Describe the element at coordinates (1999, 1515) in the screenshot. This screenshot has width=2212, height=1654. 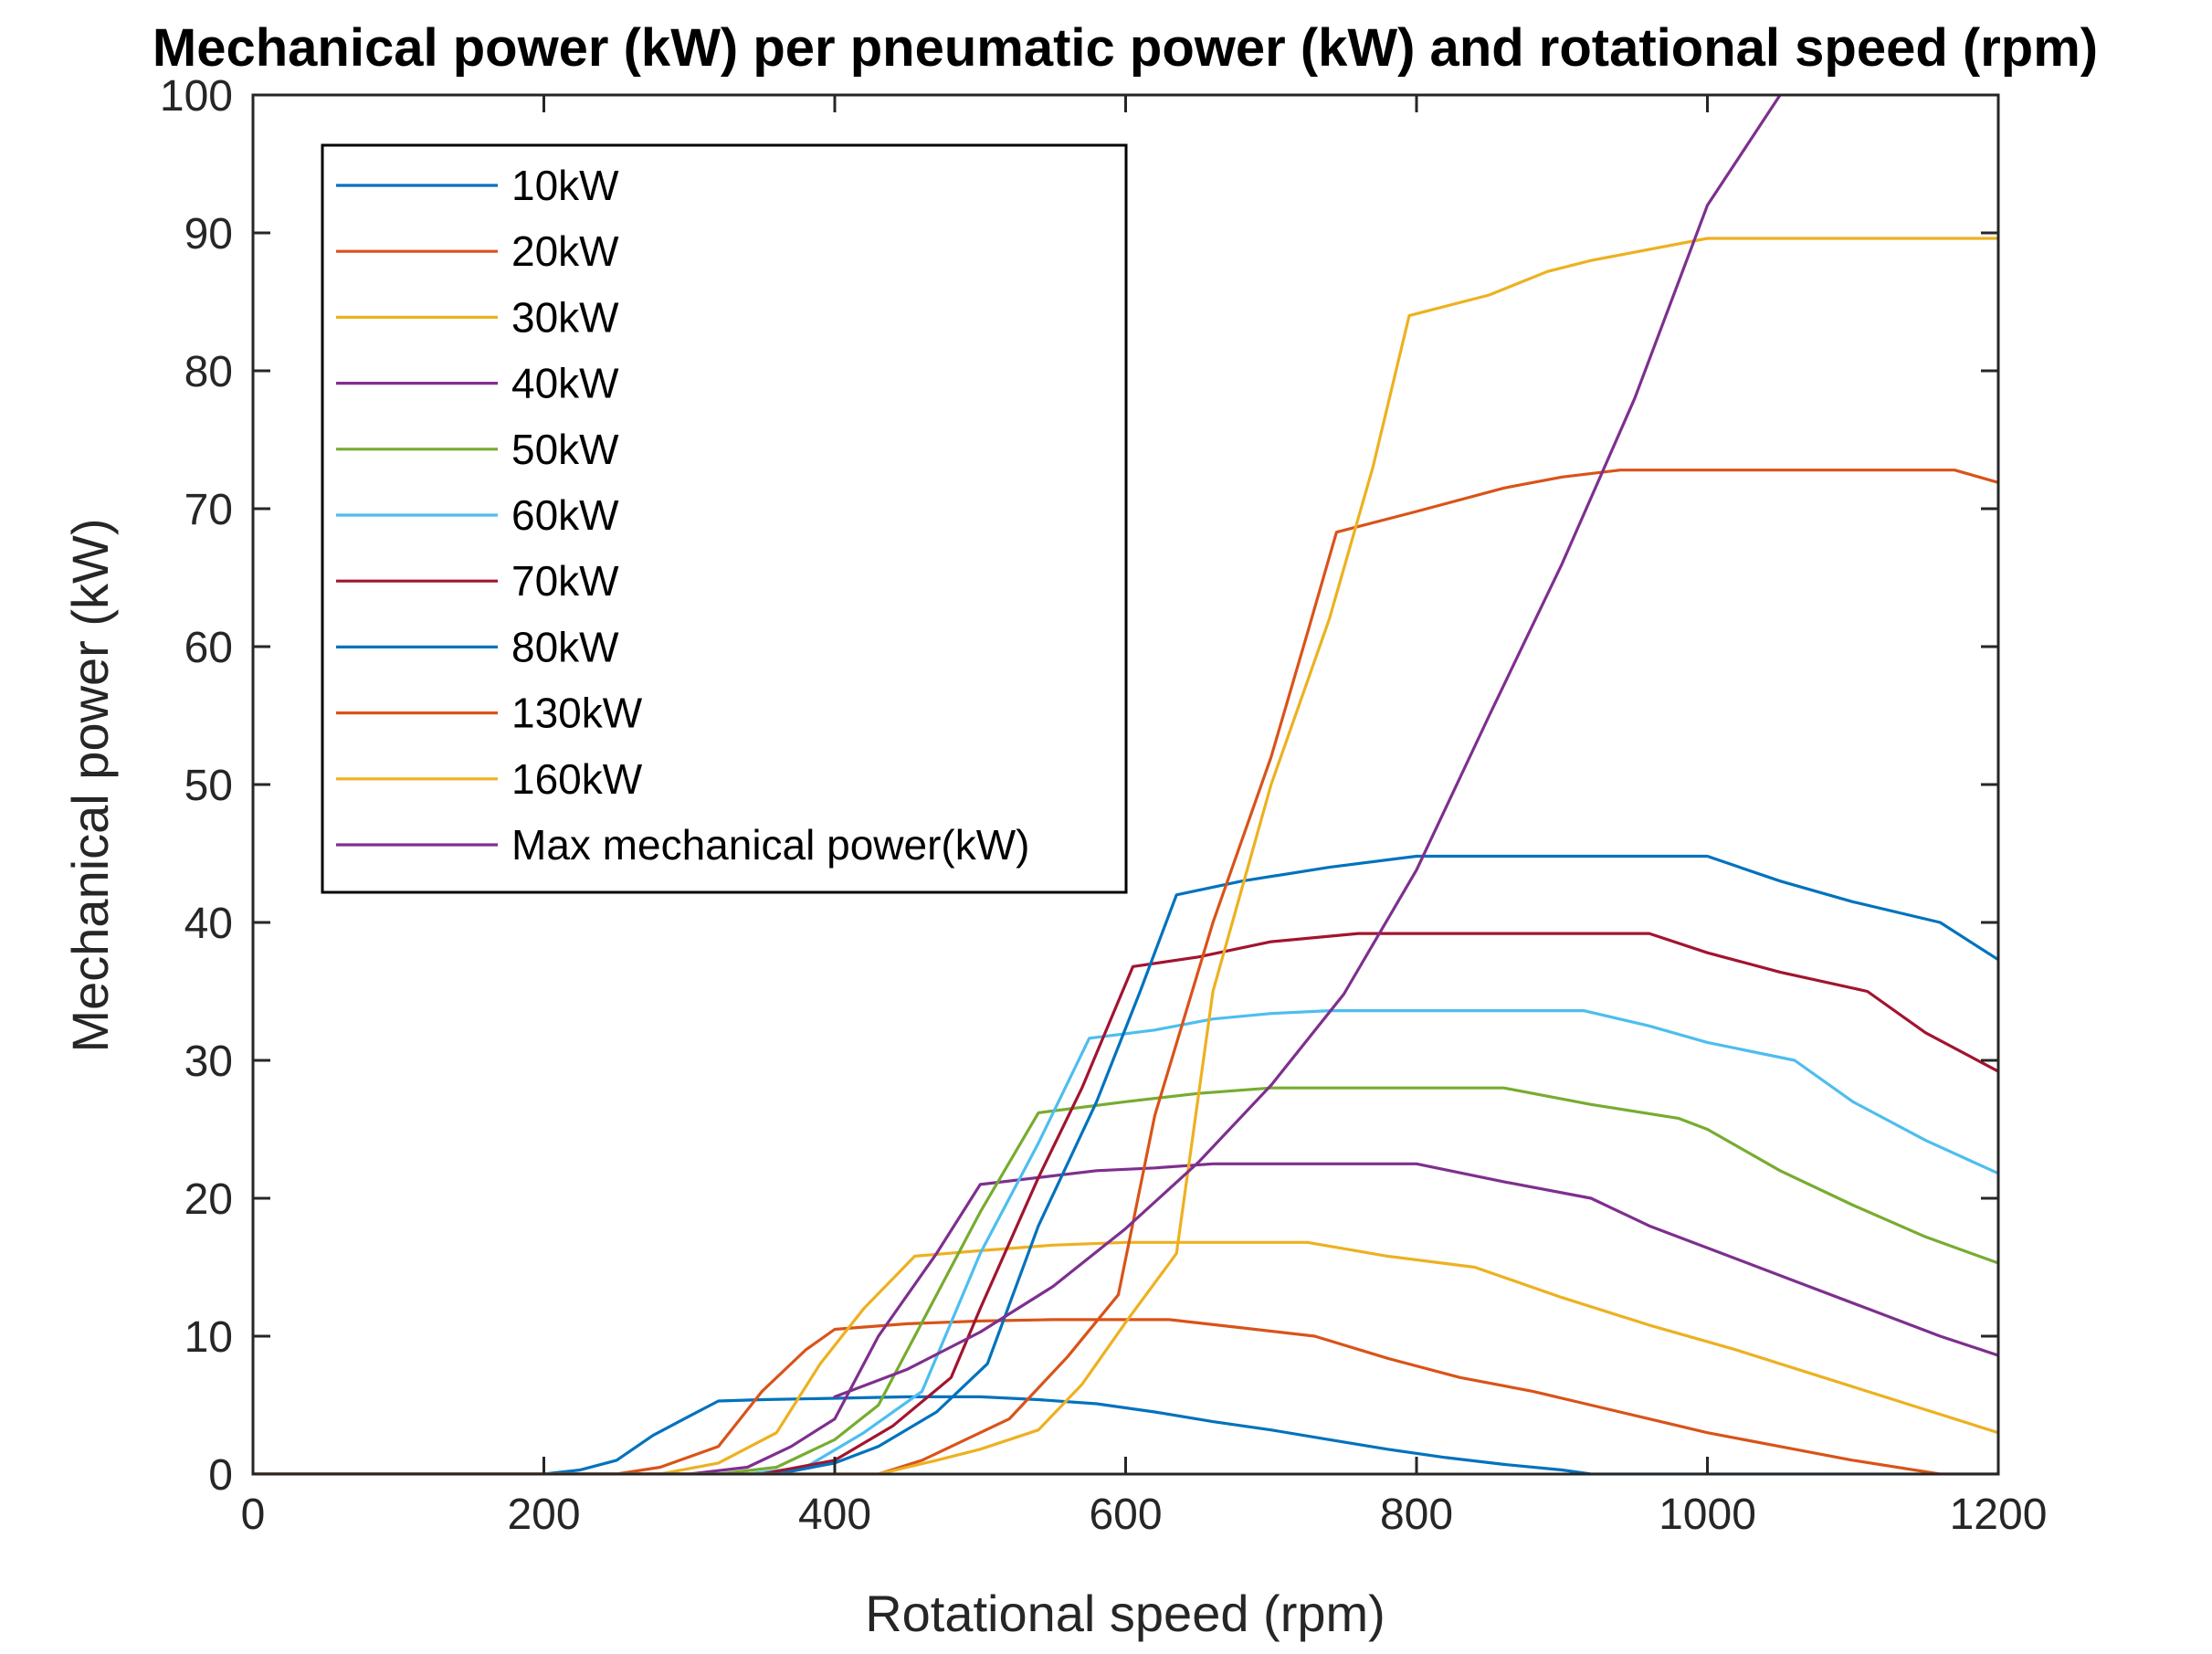
I see `x-tick-label: 1200` at that location.